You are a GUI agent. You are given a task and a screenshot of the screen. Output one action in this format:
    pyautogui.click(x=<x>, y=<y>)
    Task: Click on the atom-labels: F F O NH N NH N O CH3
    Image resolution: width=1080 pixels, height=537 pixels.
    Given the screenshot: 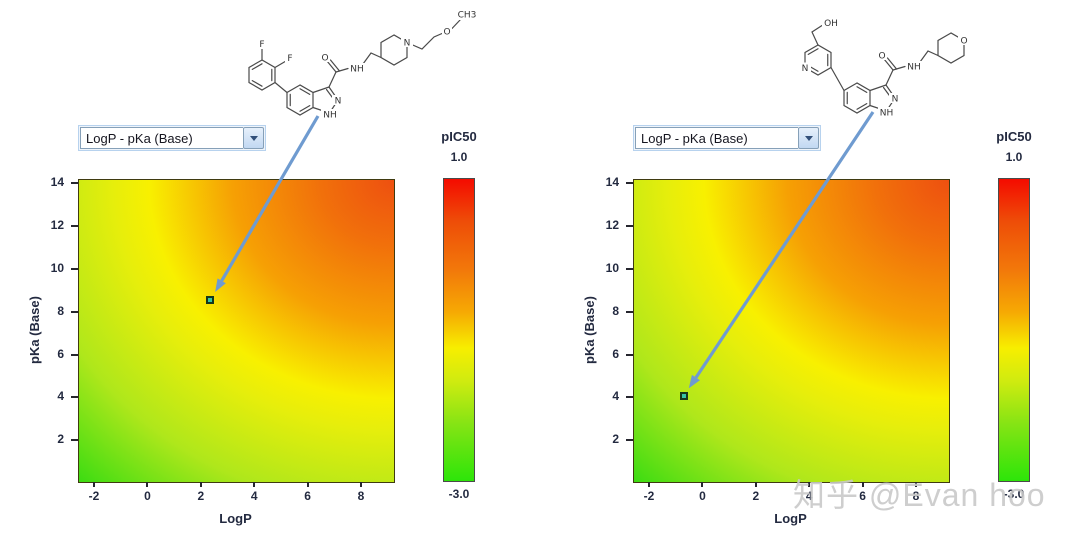 What is the action you would take?
    pyautogui.click(x=367, y=65)
    